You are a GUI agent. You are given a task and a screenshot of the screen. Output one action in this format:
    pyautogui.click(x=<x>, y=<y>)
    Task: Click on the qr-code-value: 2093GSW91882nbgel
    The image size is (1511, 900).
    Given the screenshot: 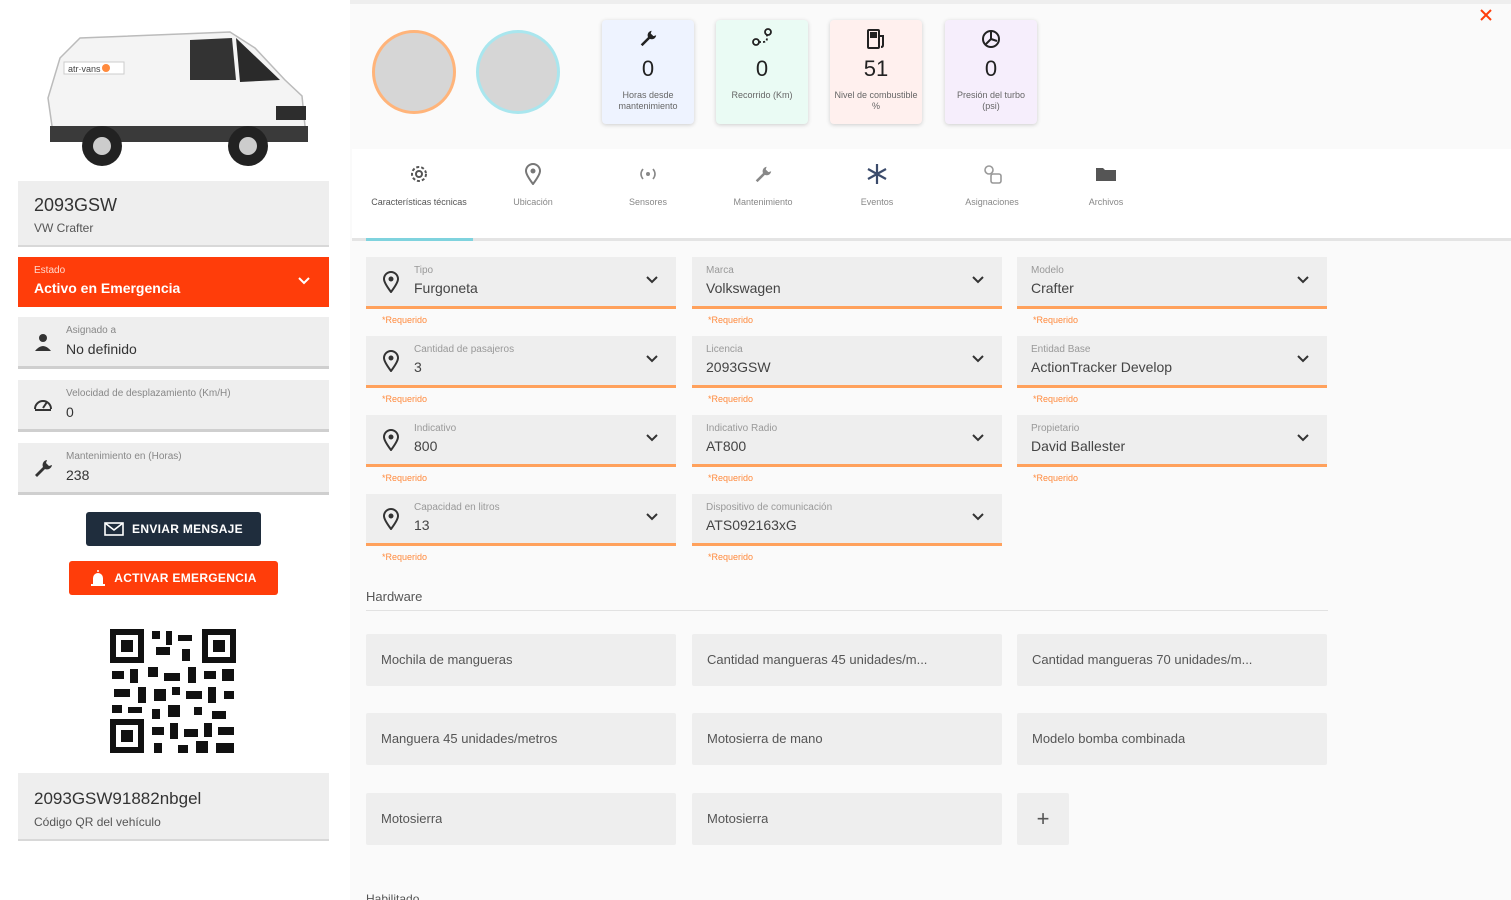 What is the action you would take?
    pyautogui.click(x=118, y=798)
    